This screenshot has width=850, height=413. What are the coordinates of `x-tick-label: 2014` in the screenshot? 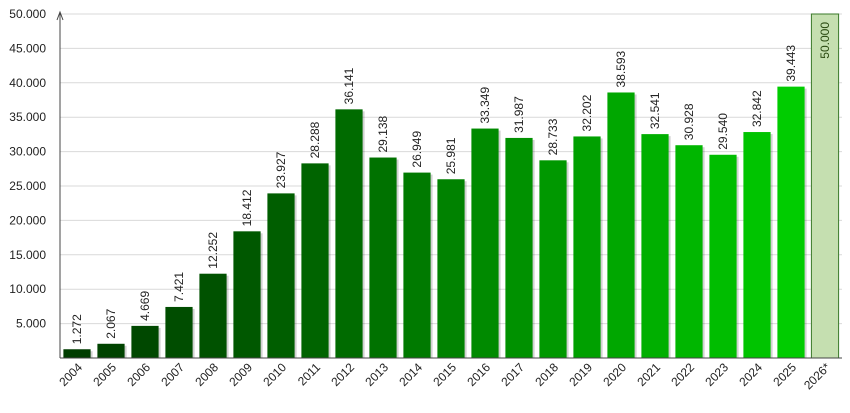 It's located at (410, 374).